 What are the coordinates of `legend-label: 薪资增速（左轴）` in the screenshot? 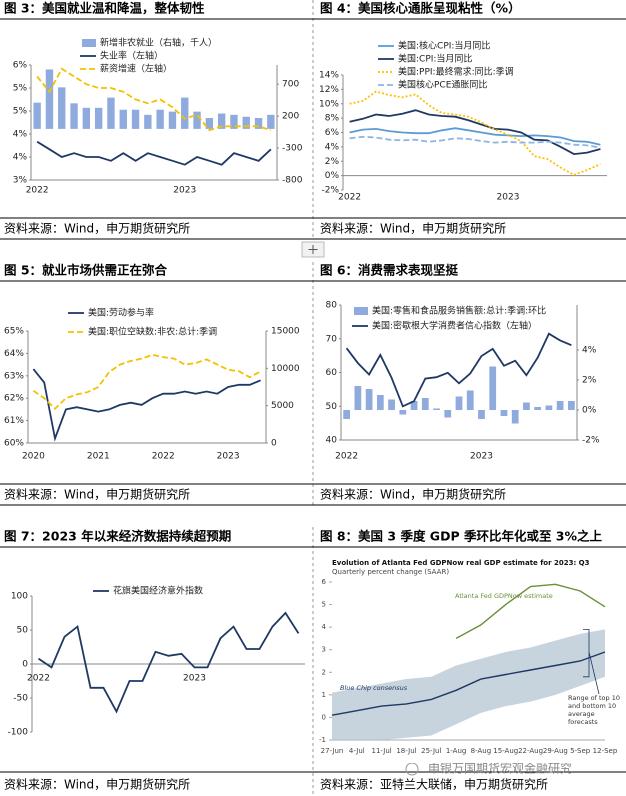 It's located at (136, 69).